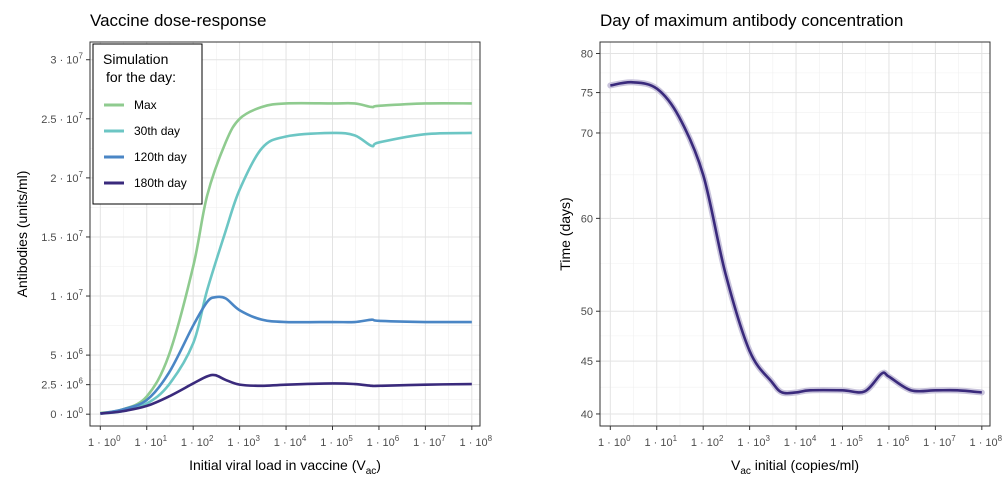 This screenshot has height=479, width=1005. I want to click on legend-label: 180th day, so click(160, 183).